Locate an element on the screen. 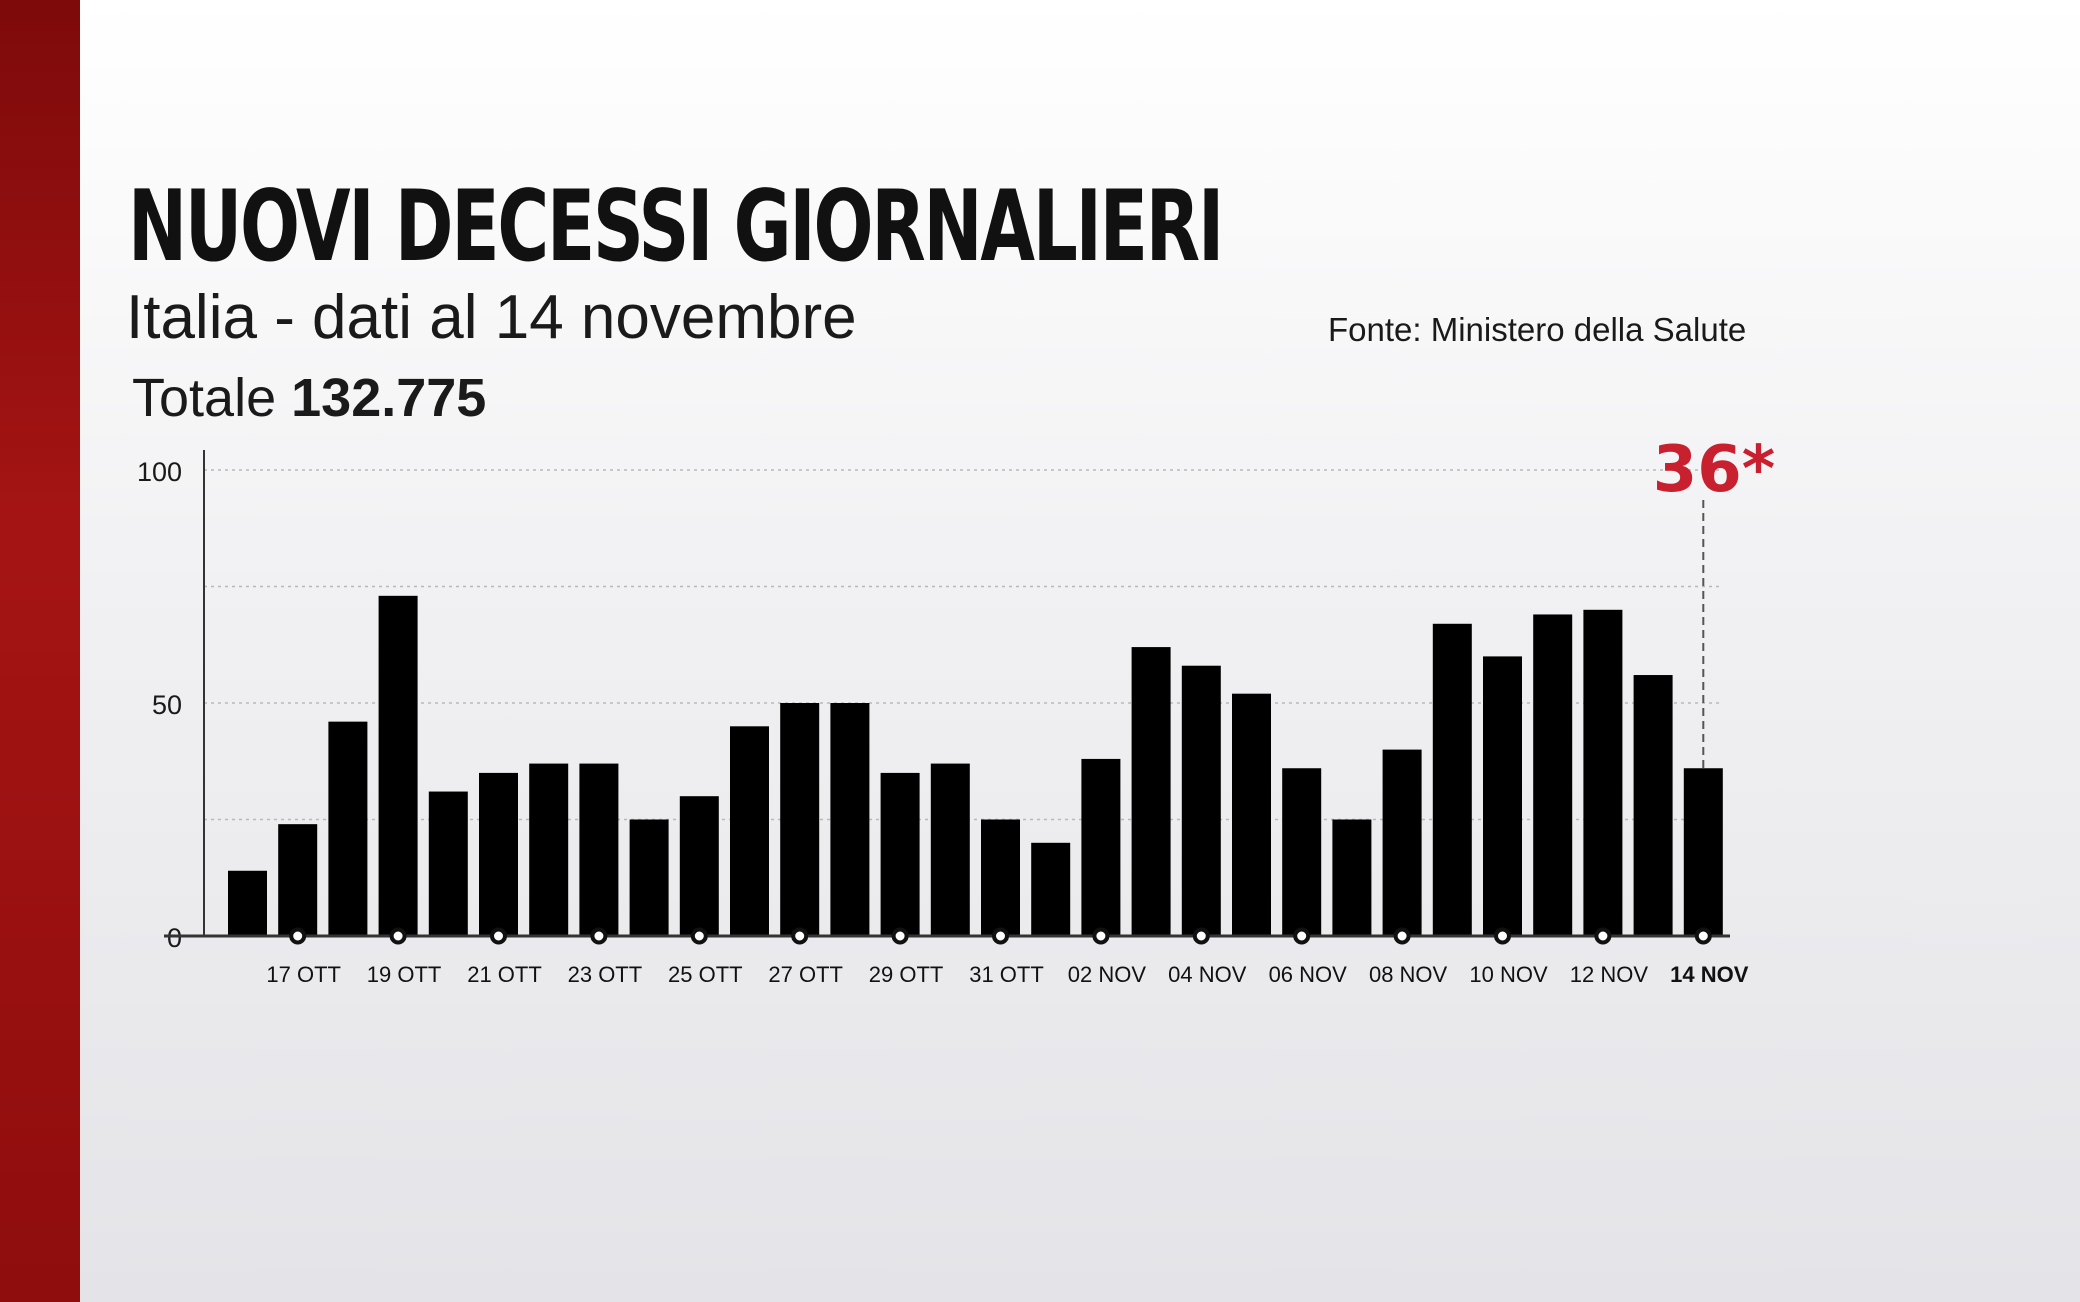 The image size is (2080, 1302). total-line: Totale 132.775 is located at coordinates (309, 398).